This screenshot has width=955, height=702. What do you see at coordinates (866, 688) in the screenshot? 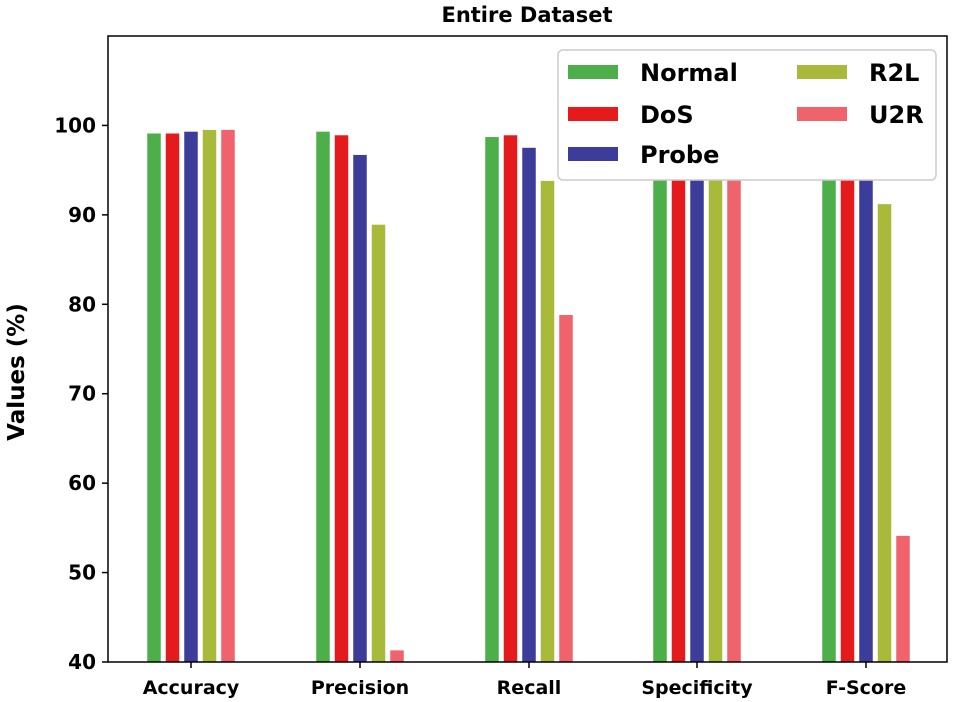
I see `x-tick-label: F-Score` at bounding box center [866, 688].